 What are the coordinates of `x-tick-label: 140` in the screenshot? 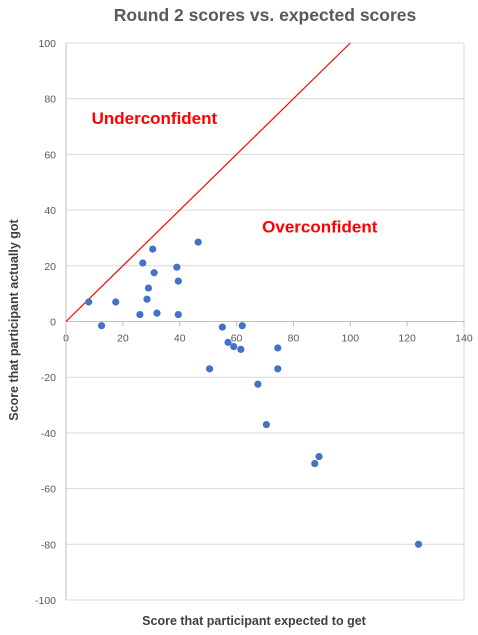 It's located at (464, 339).